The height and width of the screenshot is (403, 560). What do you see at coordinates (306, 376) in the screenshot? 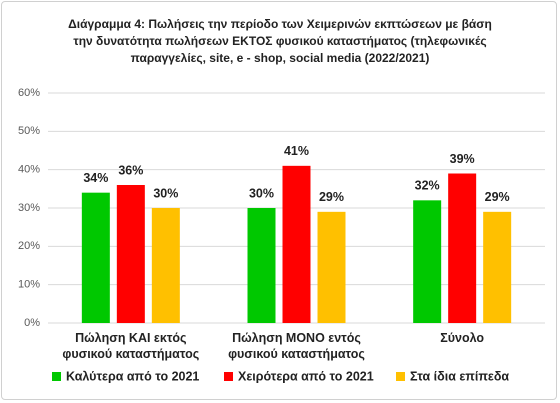
I see `legend-label: Χειρότερα από το 2021` at bounding box center [306, 376].